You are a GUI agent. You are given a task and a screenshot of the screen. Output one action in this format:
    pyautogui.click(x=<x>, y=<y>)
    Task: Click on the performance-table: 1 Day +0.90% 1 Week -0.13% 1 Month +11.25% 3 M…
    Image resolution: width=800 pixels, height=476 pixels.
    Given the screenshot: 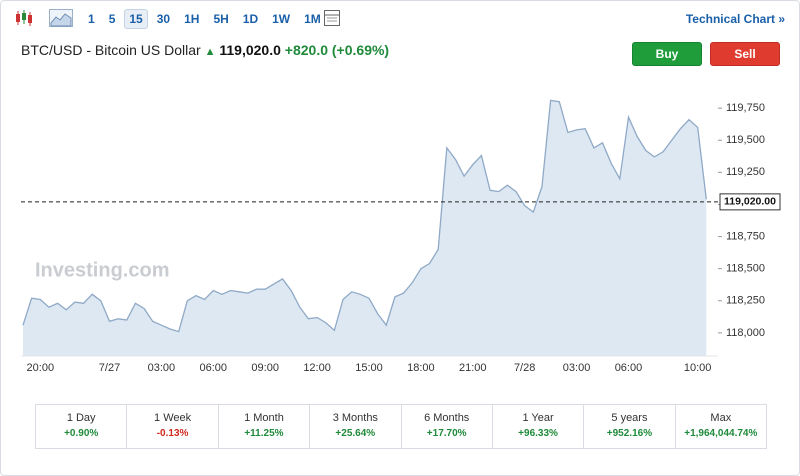 What is the action you would take?
    pyautogui.click(x=401, y=426)
    